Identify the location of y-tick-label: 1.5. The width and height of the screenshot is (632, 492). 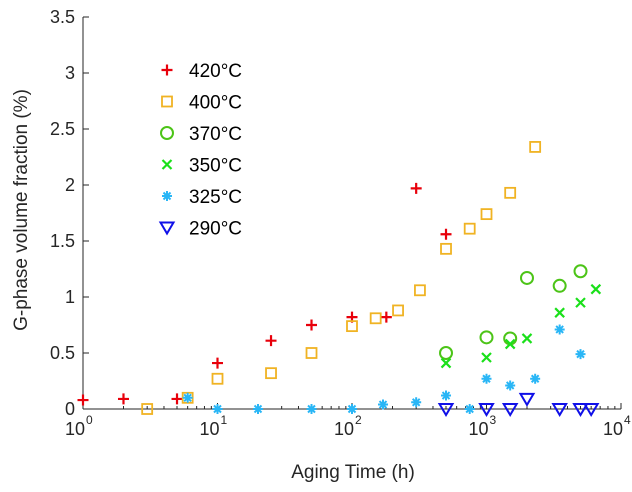
(62, 241).